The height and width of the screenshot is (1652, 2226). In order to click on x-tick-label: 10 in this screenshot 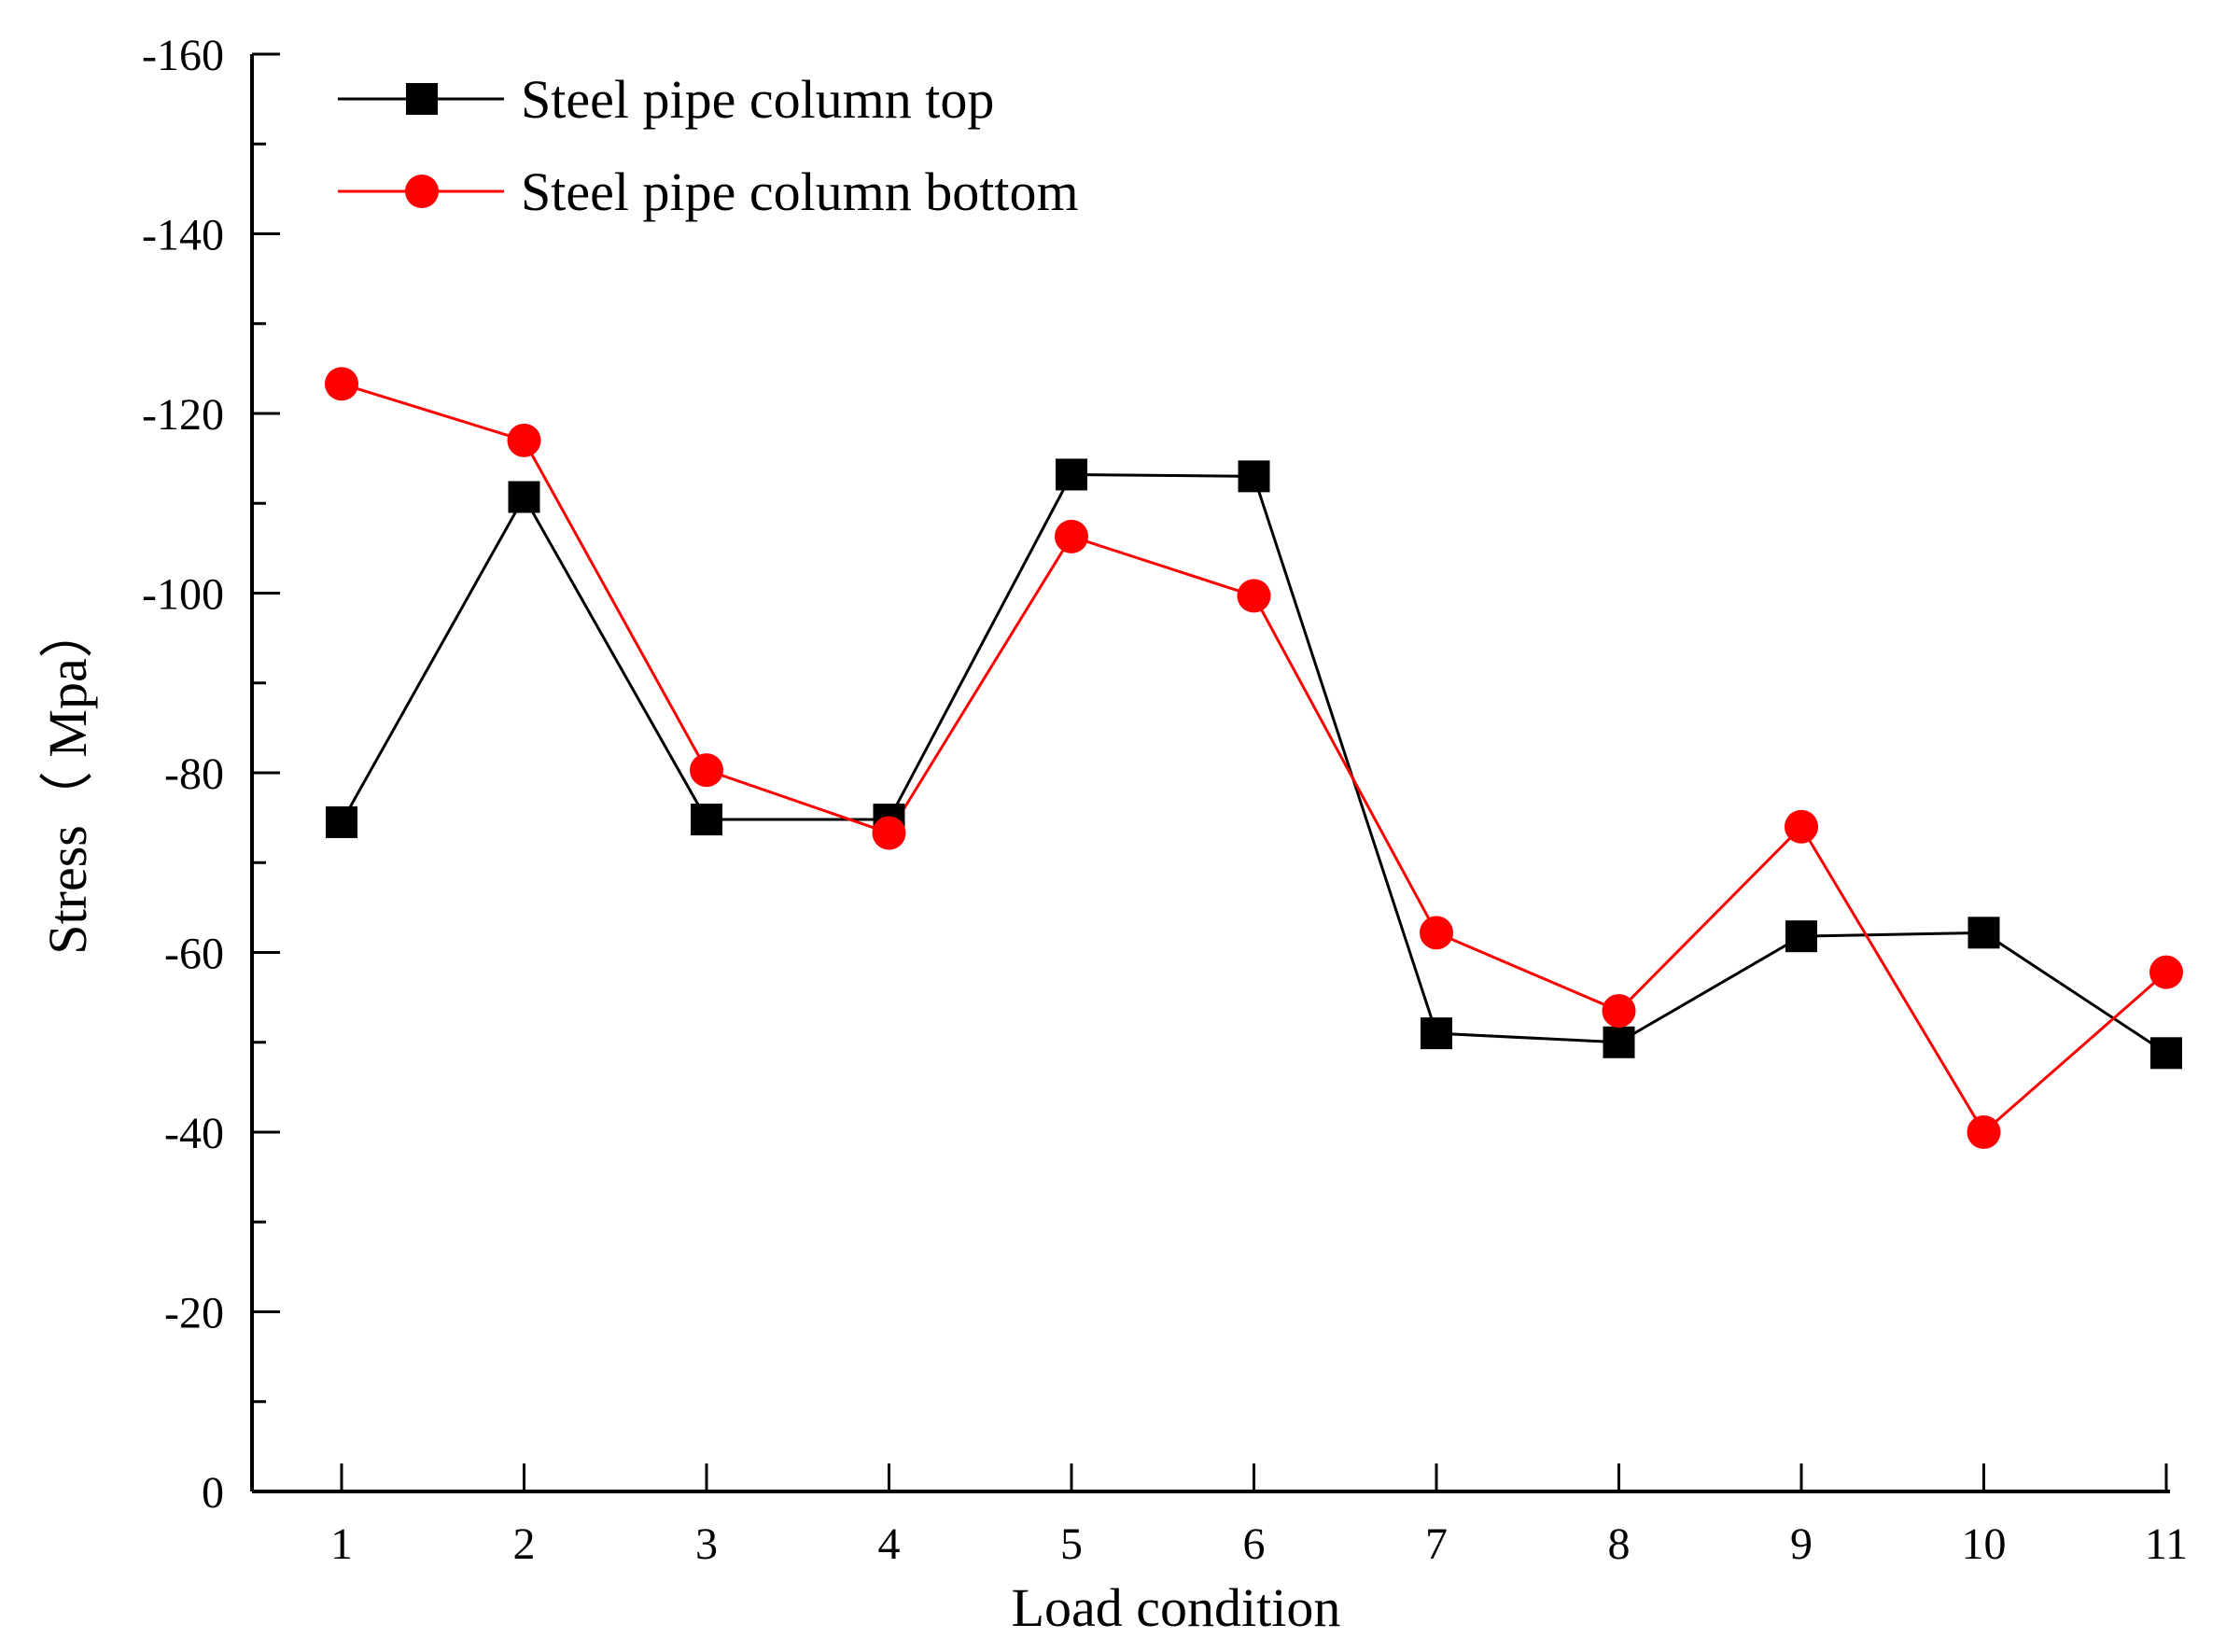, I will do `click(1984, 1544)`.